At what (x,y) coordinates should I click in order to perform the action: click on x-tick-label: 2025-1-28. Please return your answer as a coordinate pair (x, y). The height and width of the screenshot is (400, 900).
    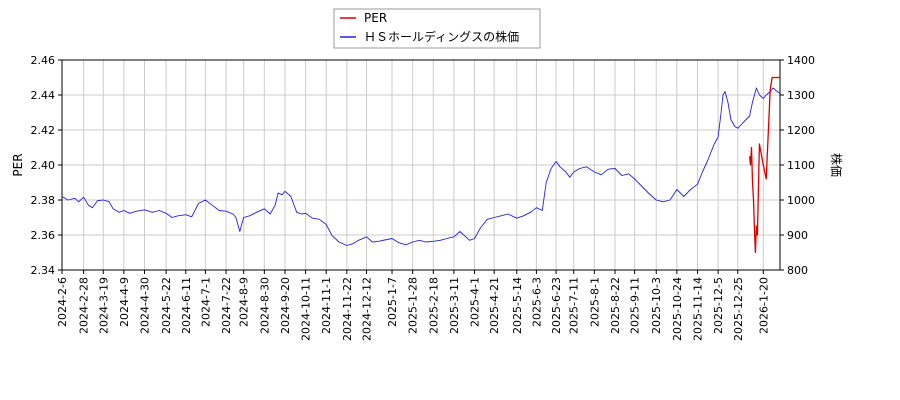
    Looking at the image, I should click on (413, 305).